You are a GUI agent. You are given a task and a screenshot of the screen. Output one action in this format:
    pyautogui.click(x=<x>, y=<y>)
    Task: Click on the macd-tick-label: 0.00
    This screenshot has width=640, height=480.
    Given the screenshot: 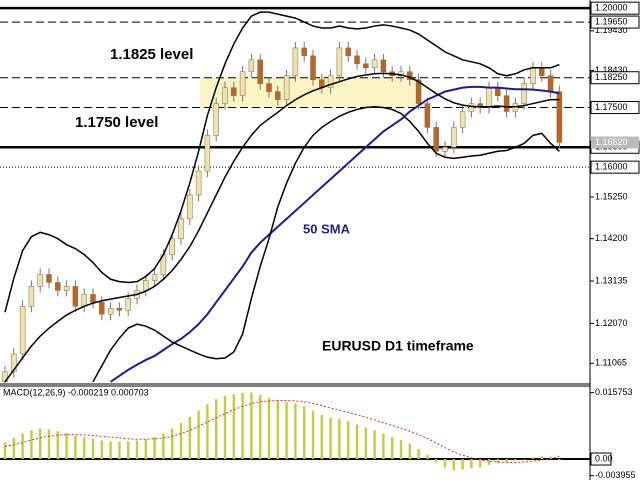 What is the action you would take?
    pyautogui.click(x=604, y=458)
    